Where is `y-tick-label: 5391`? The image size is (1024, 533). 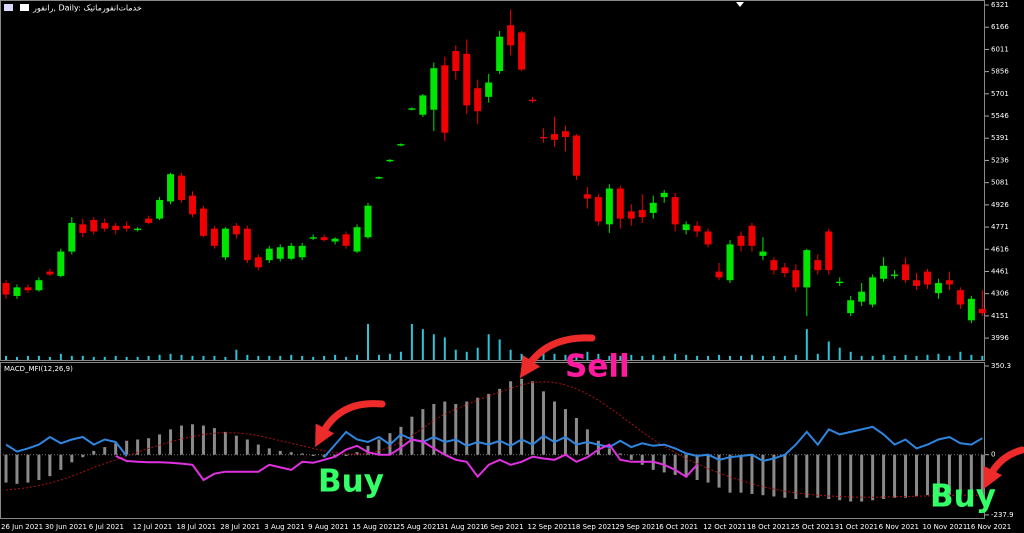
y-tick-label: 5391 is located at coordinates (1000, 138).